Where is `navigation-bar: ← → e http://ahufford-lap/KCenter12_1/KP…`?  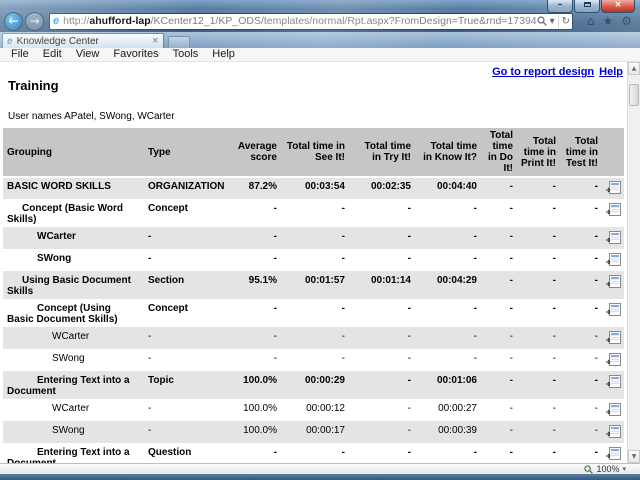
navigation-bar: ← → e http://ahufford-lap/KCenter12_1/KP… is located at coordinates (320, 21).